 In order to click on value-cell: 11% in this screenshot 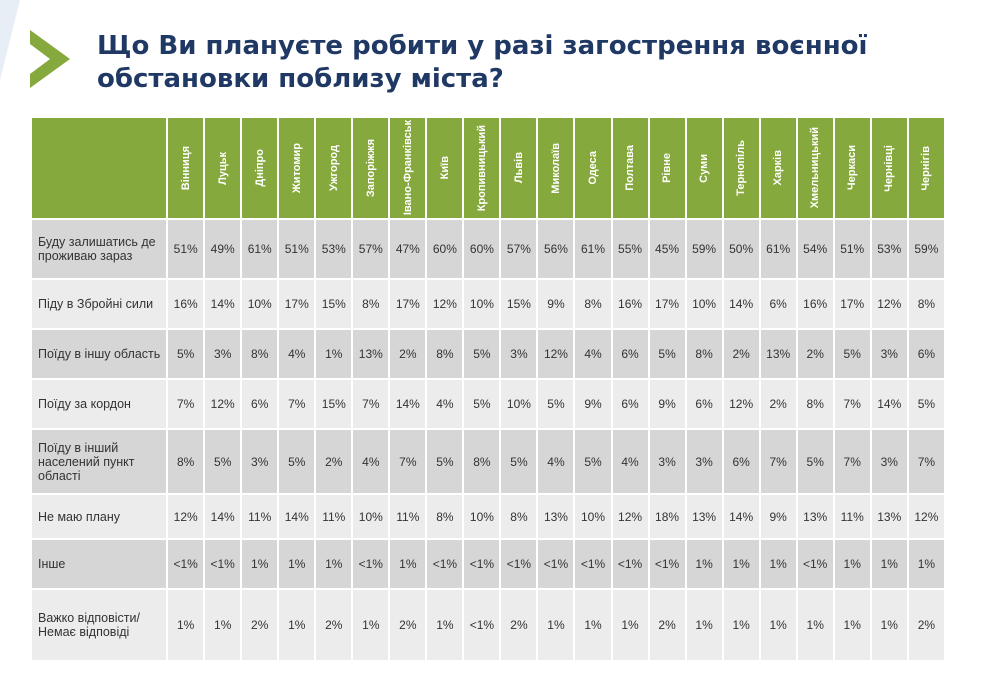, I will do `click(260, 517)`.